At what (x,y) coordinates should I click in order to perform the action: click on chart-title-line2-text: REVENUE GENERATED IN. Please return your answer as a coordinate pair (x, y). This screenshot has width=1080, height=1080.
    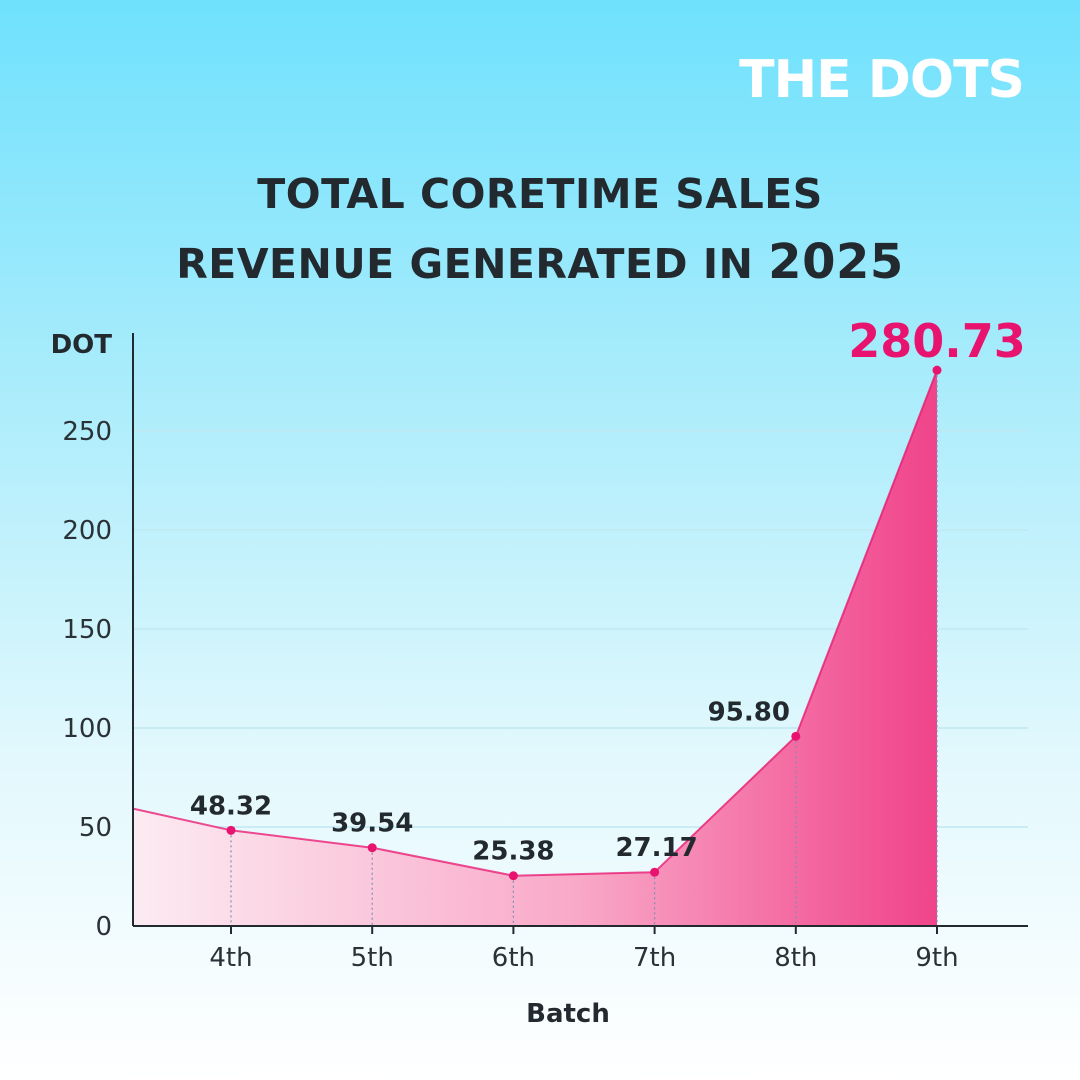
    Looking at the image, I should click on (465, 264).